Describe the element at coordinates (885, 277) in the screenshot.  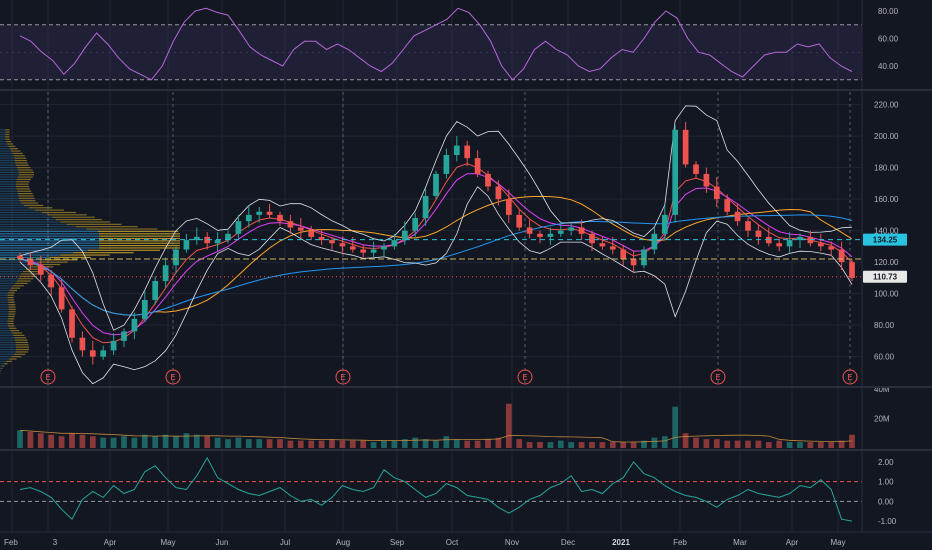
I see `last-price-label: 110.73` at that location.